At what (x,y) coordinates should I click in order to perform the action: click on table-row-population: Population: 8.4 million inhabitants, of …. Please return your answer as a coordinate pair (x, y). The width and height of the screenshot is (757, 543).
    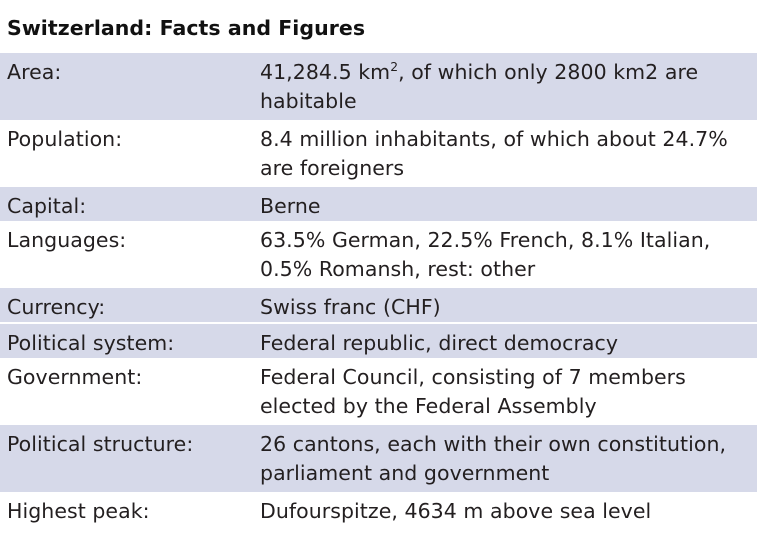
    Looking at the image, I should click on (378, 153).